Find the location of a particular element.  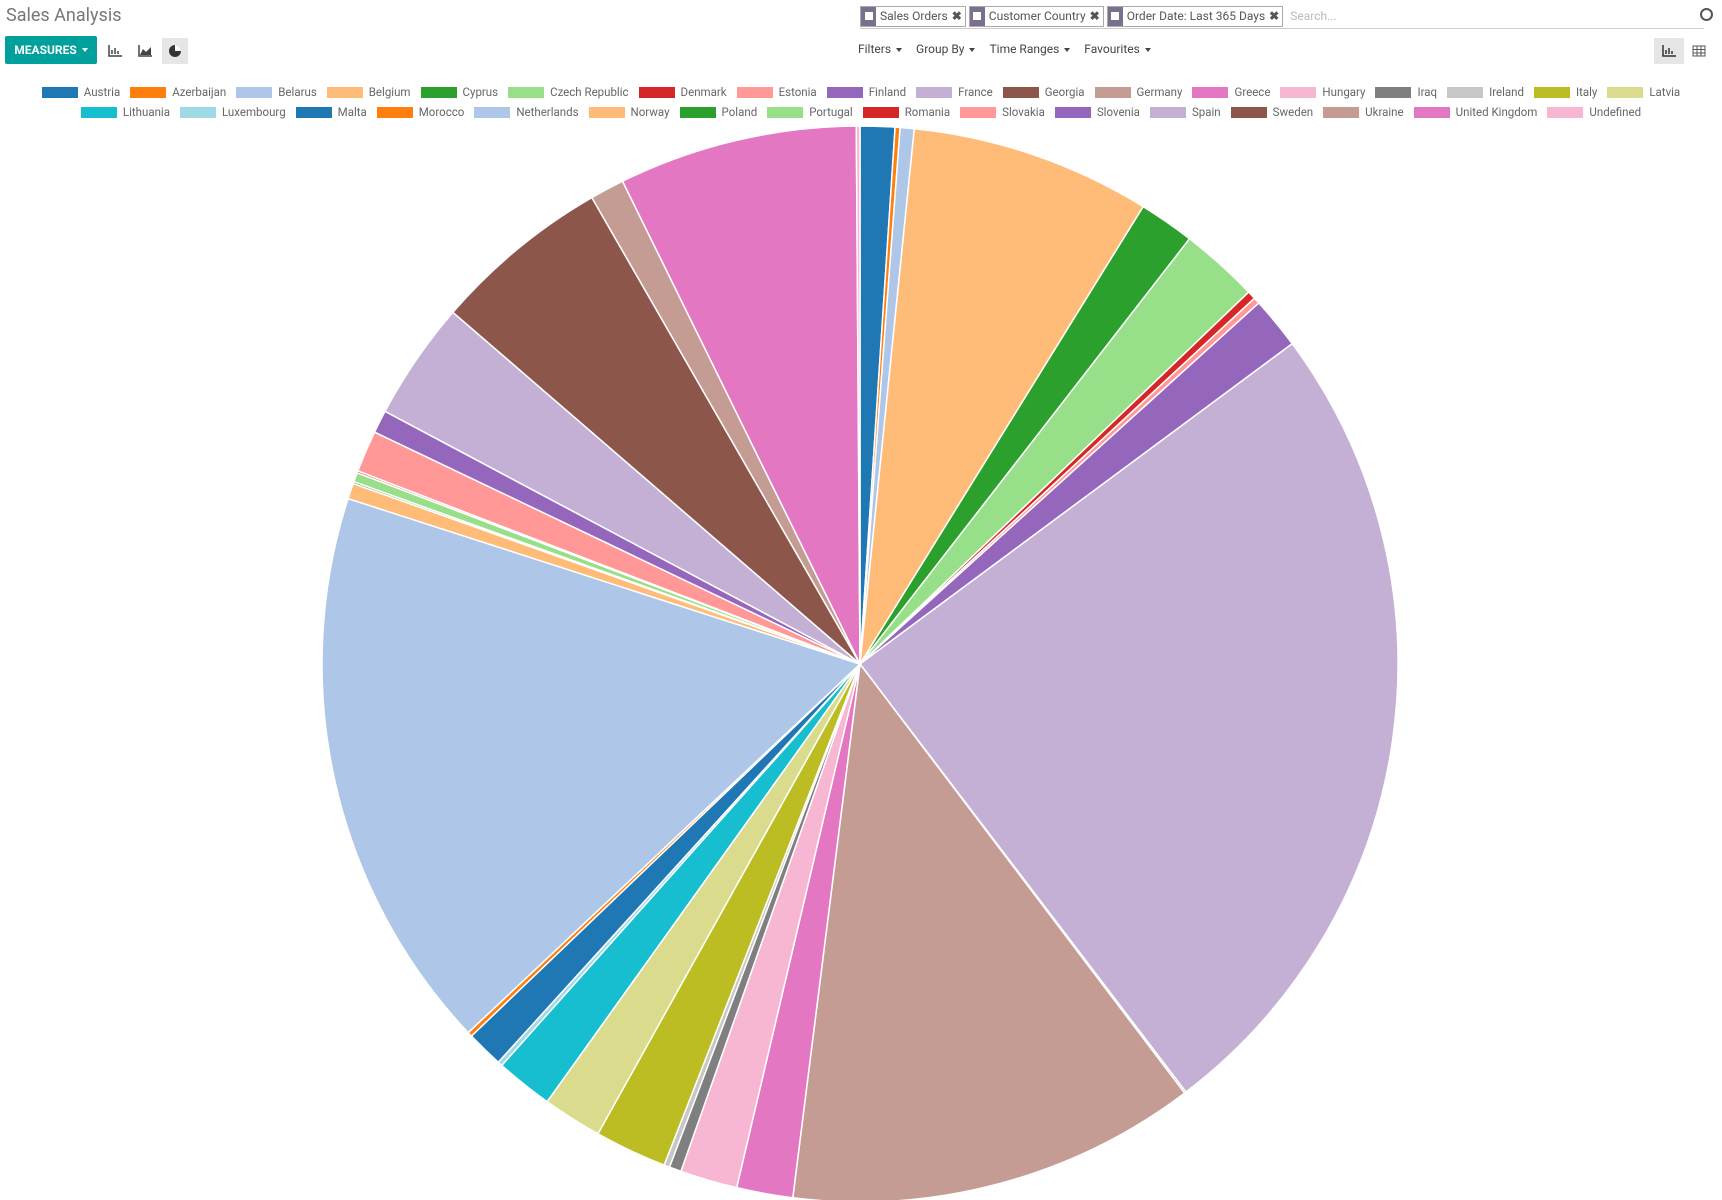

bar-chart-button is located at coordinates (115, 51).